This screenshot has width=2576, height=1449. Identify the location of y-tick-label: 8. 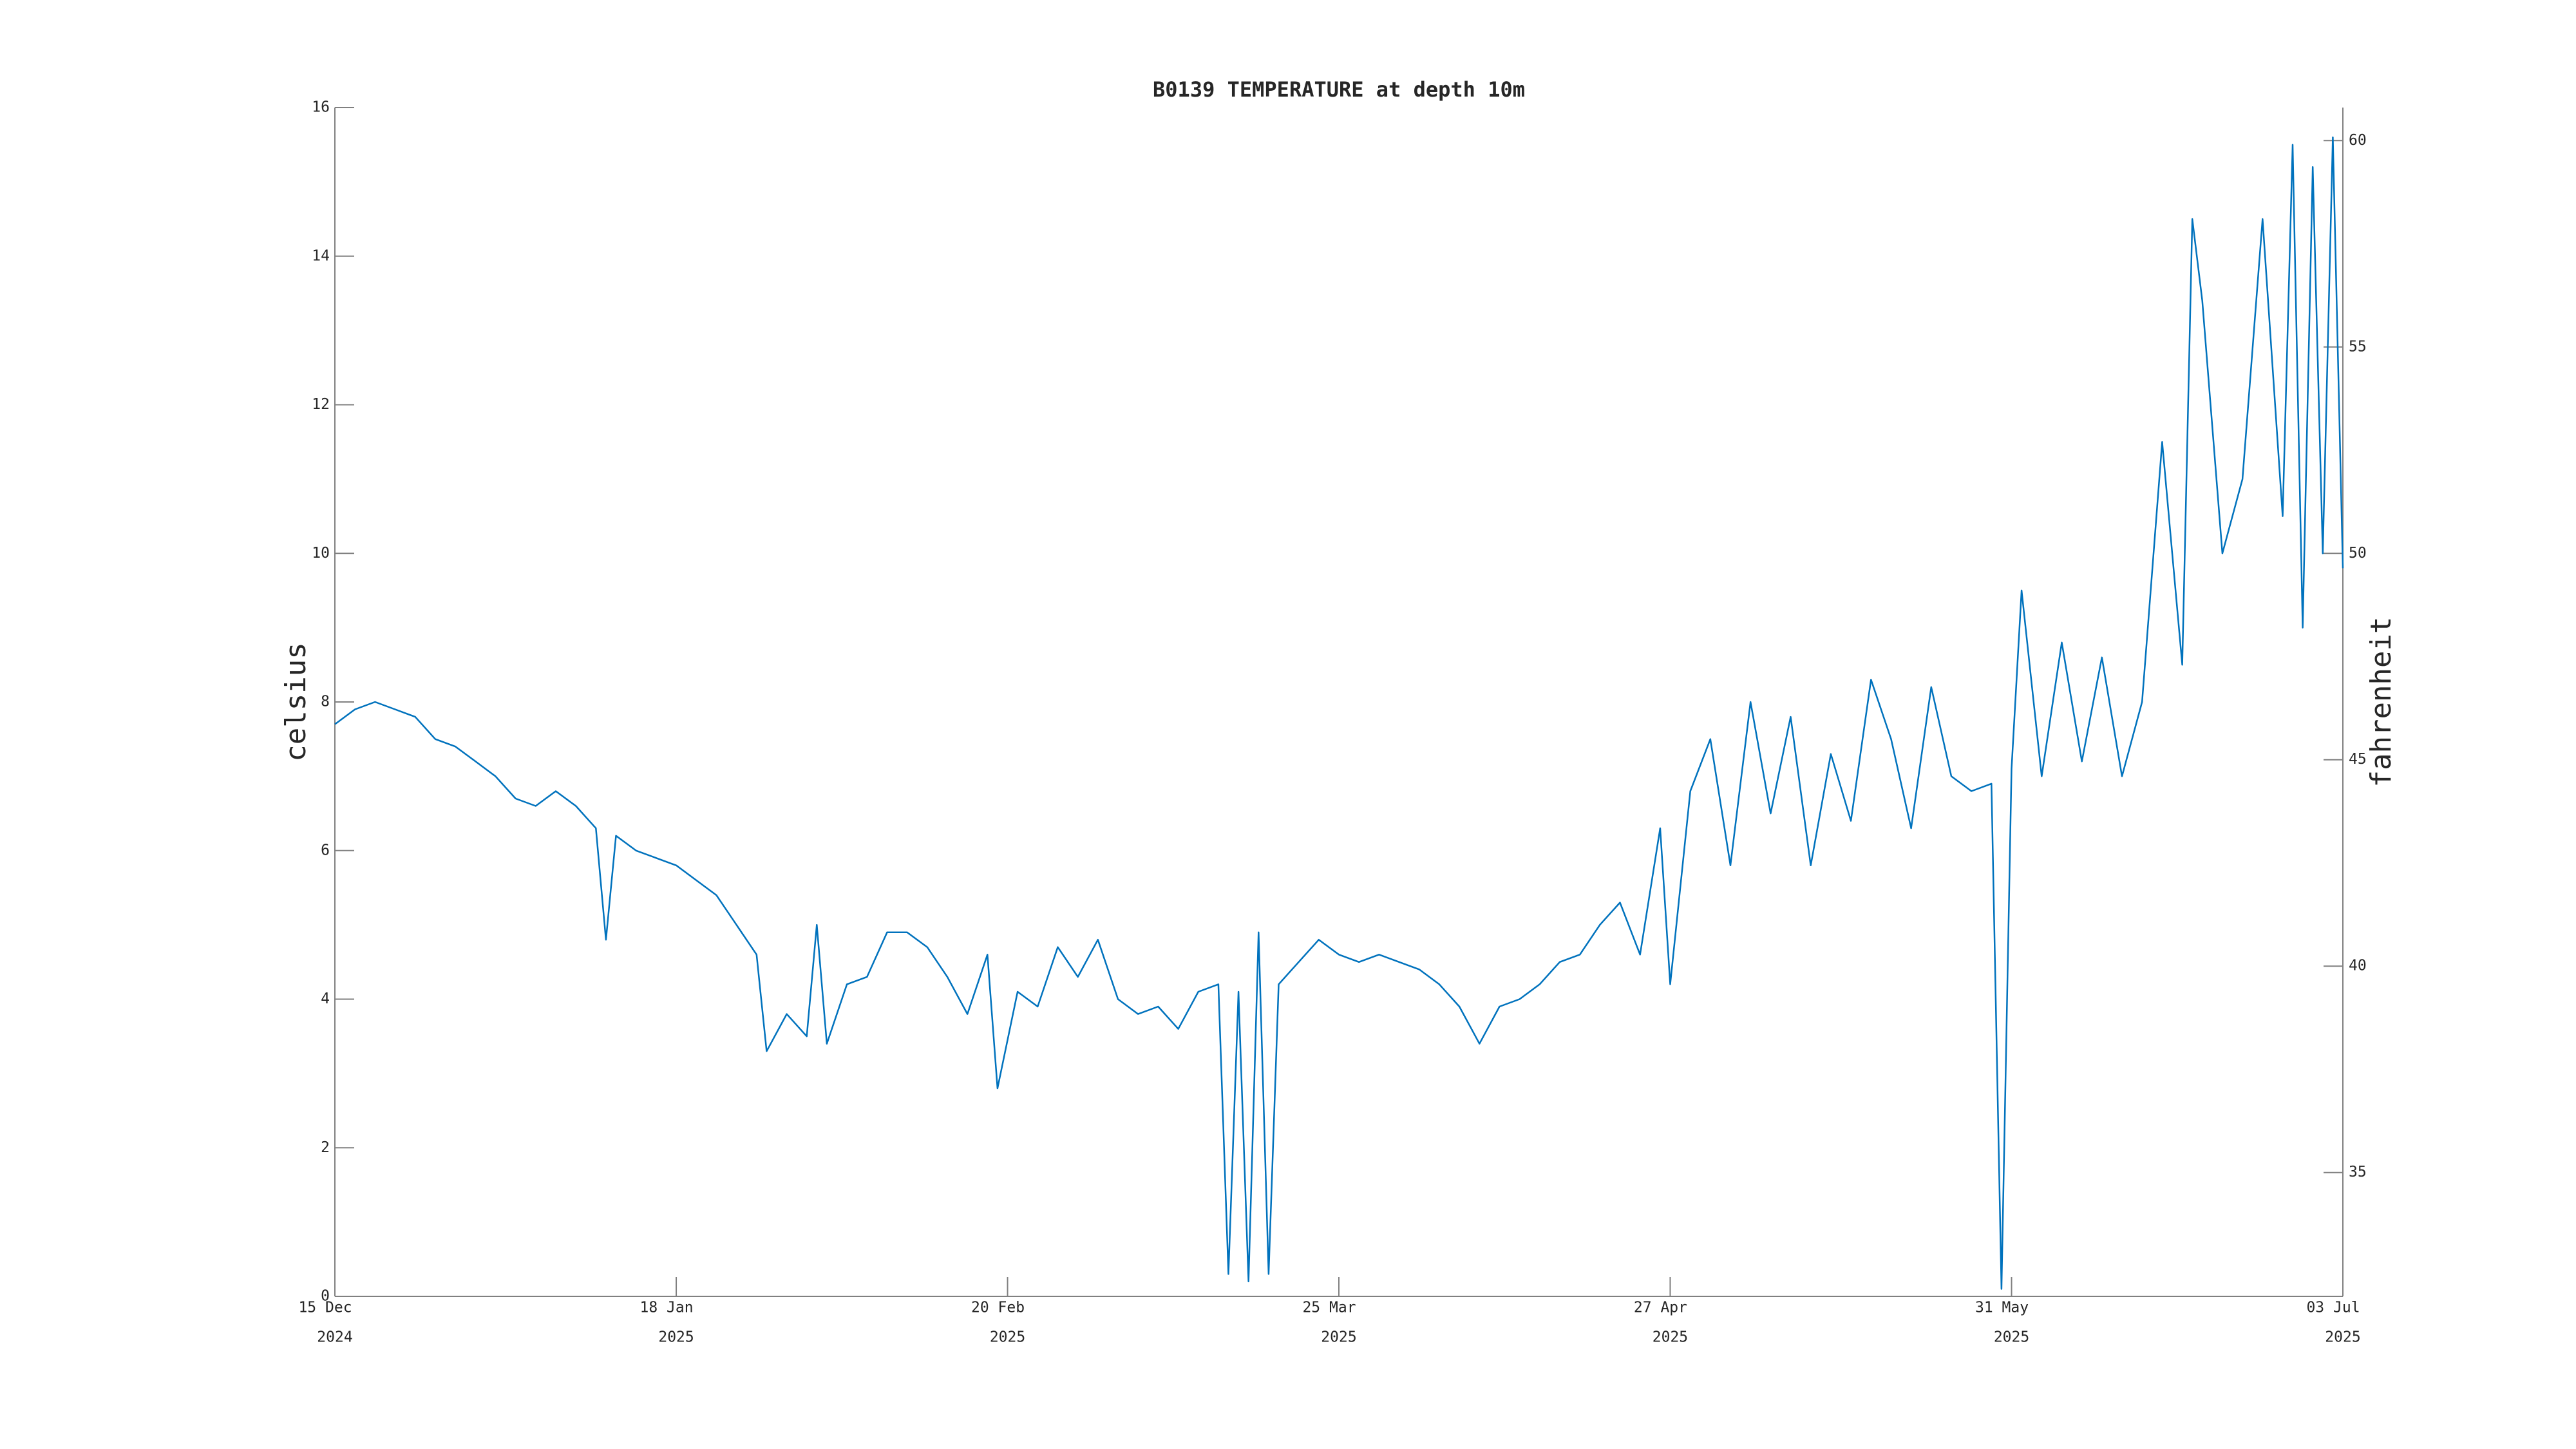
(326, 702).